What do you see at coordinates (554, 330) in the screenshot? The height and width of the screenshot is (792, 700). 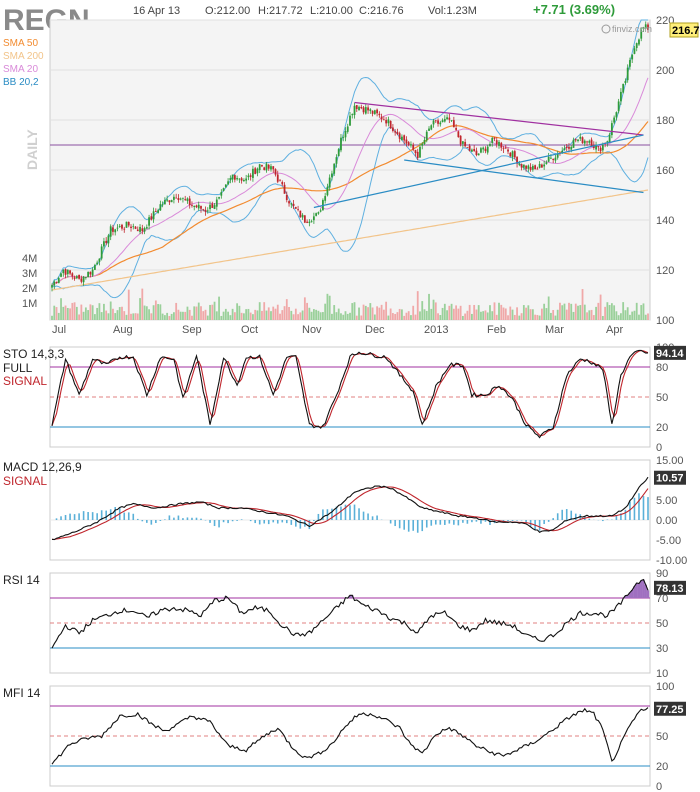 I see `x-axis-label: Mar` at bounding box center [554, 330].